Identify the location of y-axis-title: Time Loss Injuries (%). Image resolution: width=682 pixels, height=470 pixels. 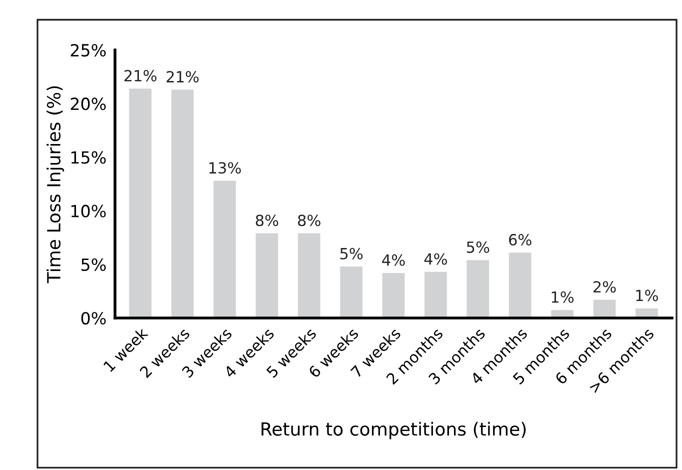
(55, 185).